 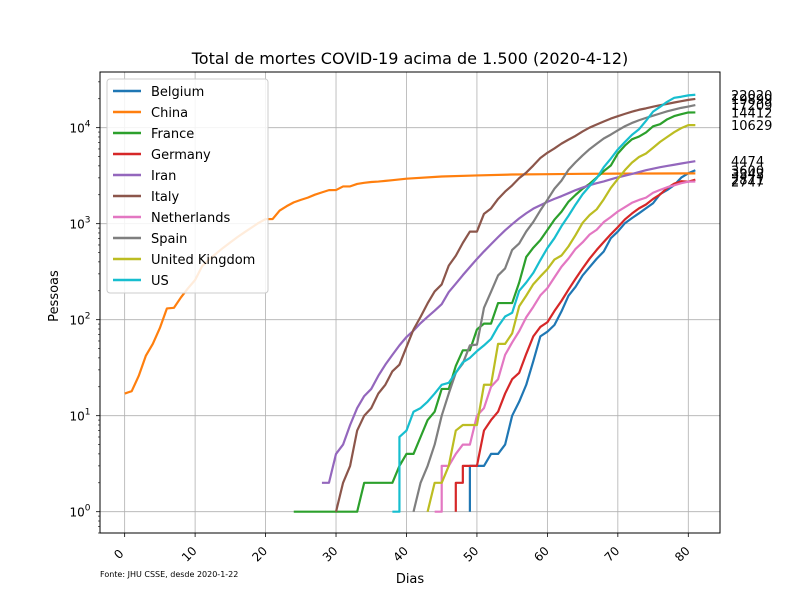 I want to click on x-tick-label: 0, so click(x=118, y=554).